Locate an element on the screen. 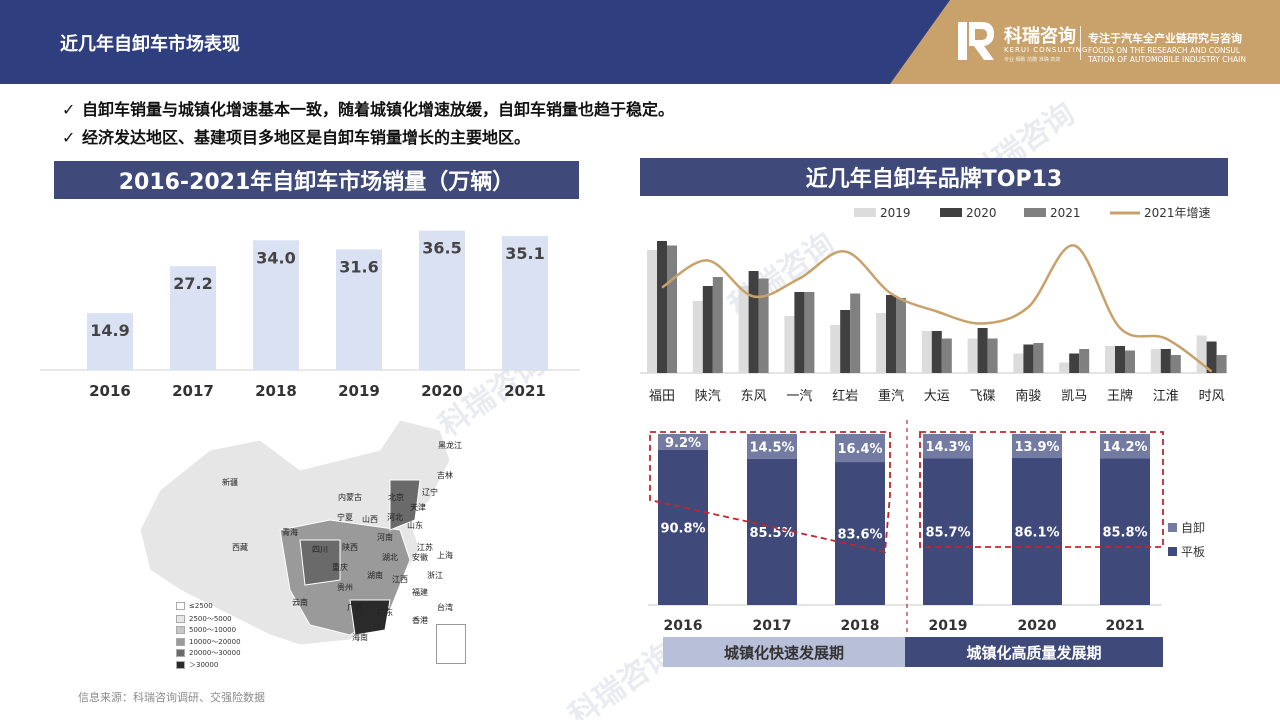  x-tick-福田: 福田 is located at coordinates (662, 396).